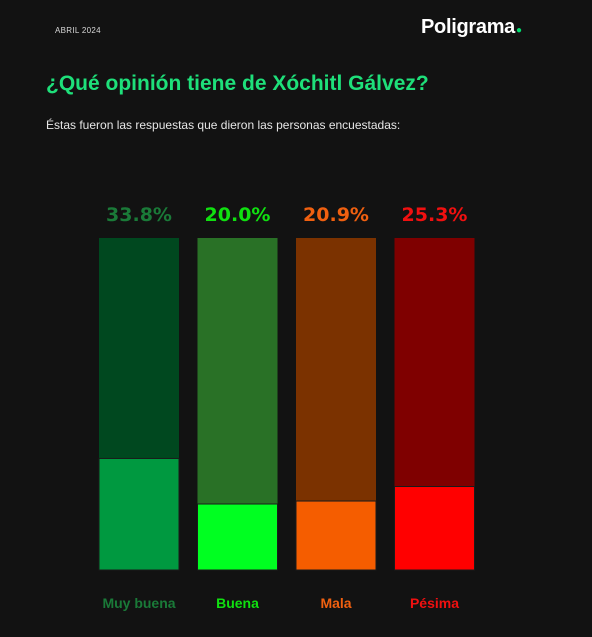 This screenshot has width=592, height=637. What do you see at coordinates (434, 603) in the screenshot?
I see `category-label: Pésima` at bounding box center [434, 603].